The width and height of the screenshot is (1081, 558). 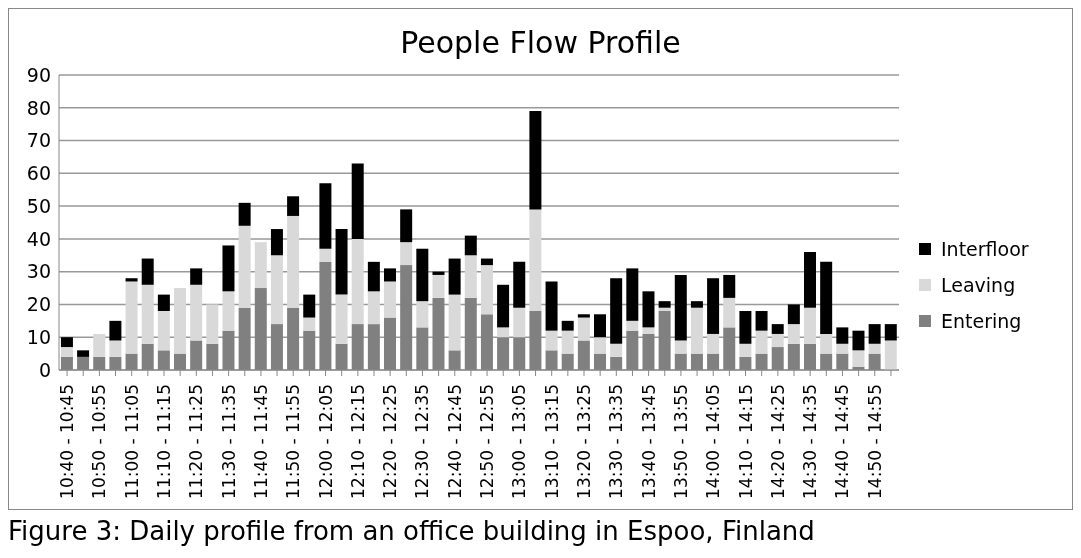 What do you see at coordinates (487, 441) in the screenshot?
I see `x-tick-label: 12:50 - 12:55` at bounding box center [487, 441].